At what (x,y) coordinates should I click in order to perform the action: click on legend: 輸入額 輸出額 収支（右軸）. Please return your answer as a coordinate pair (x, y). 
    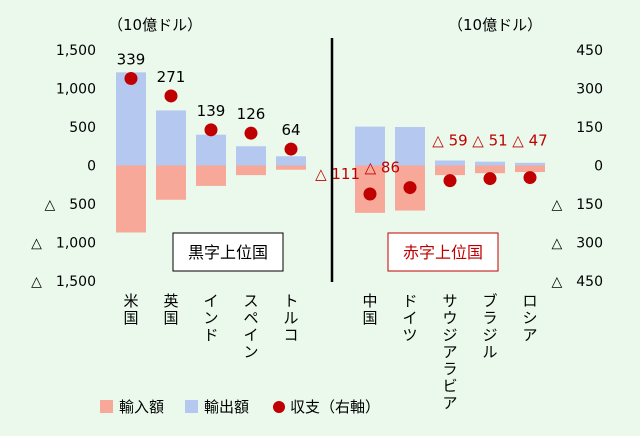
    Looking at the image, I should click on (240, 407).